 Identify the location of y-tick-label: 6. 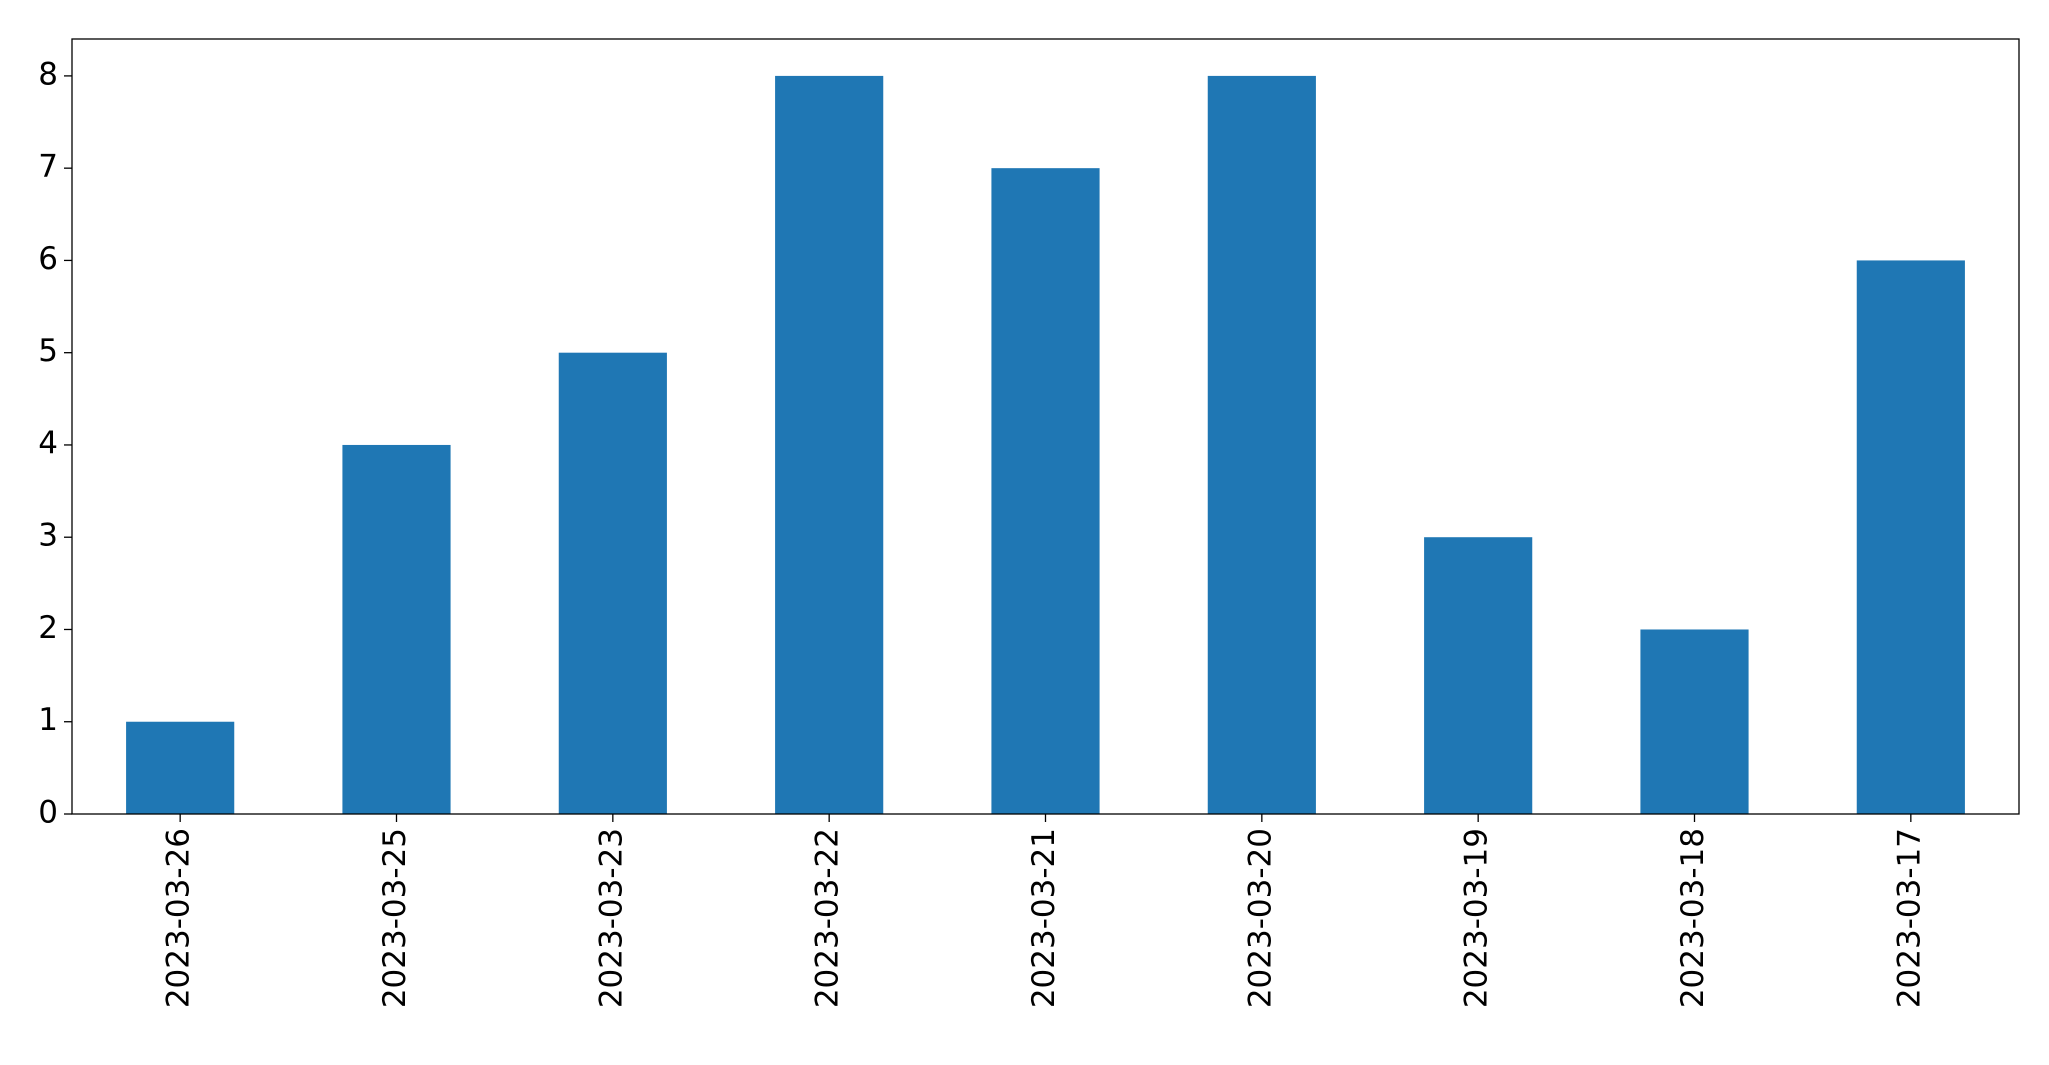
(48, 259).